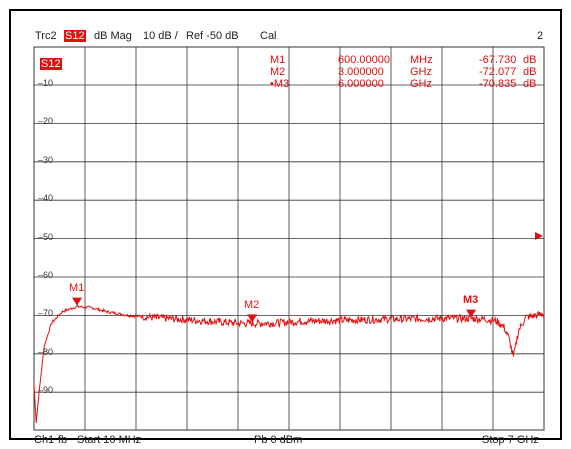 This screenshot has height=449, width=571. Describe the element at coordinates (539, 236) in the screenshot. I see `reference-level-arrow-icon` at that location.